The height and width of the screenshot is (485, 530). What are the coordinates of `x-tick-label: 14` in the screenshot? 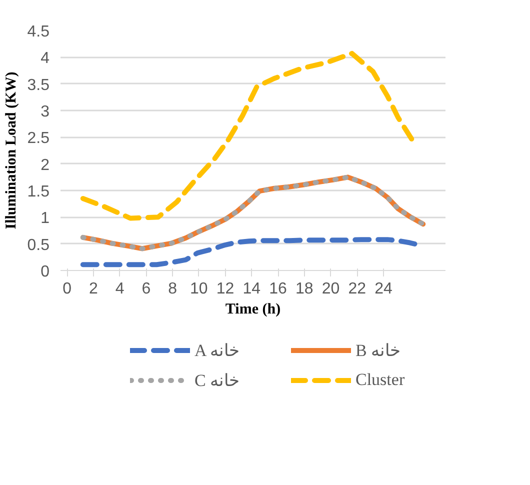 It's located at (251, 289).